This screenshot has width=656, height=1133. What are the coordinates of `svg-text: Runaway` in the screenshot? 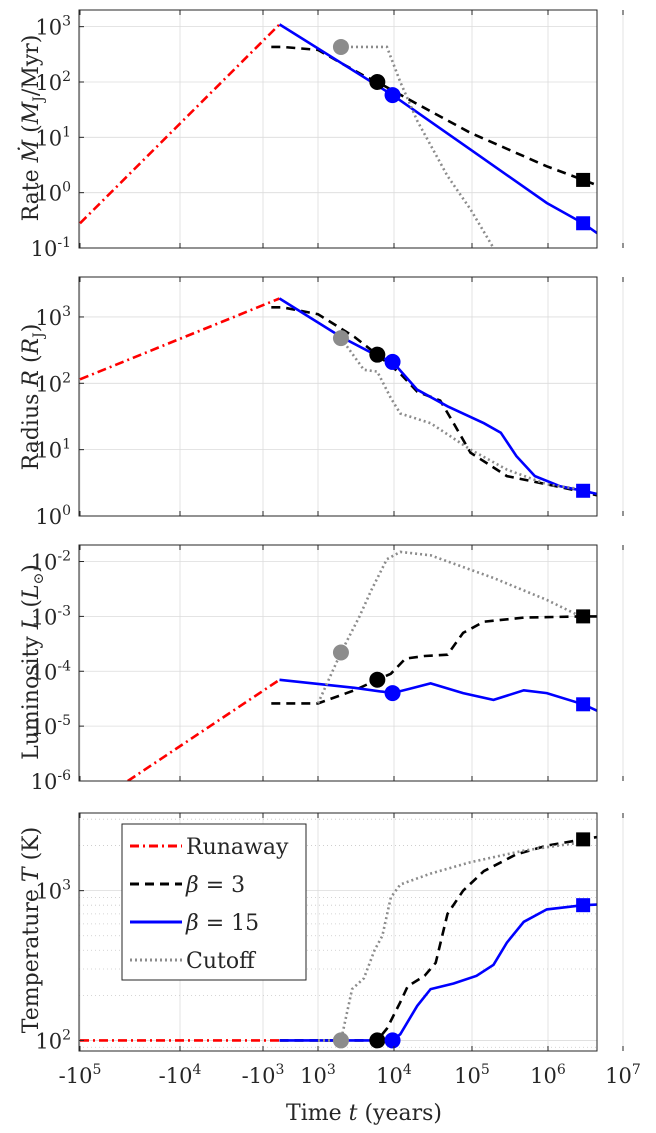 It's located at (237, 847).